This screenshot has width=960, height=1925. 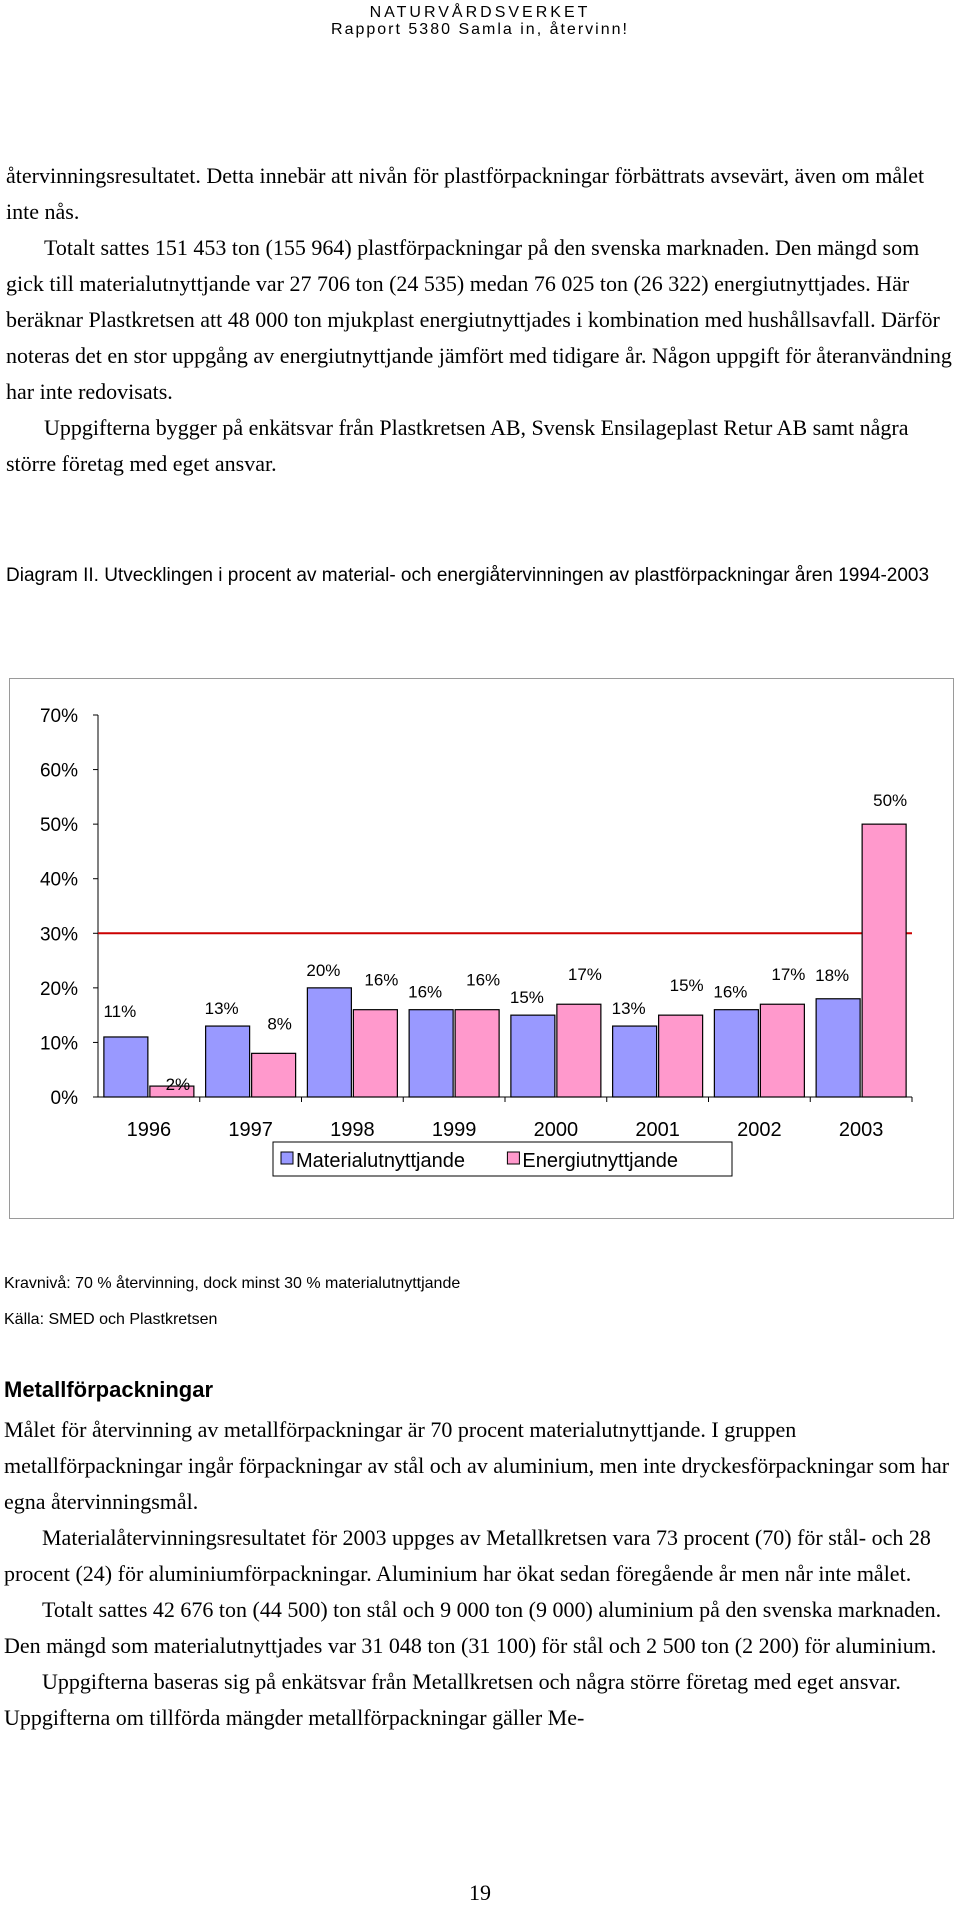 What do you see at coordinates (832, 975) in the screenshot?
I see `data-label: 18%` at bounding box center [832, 975].